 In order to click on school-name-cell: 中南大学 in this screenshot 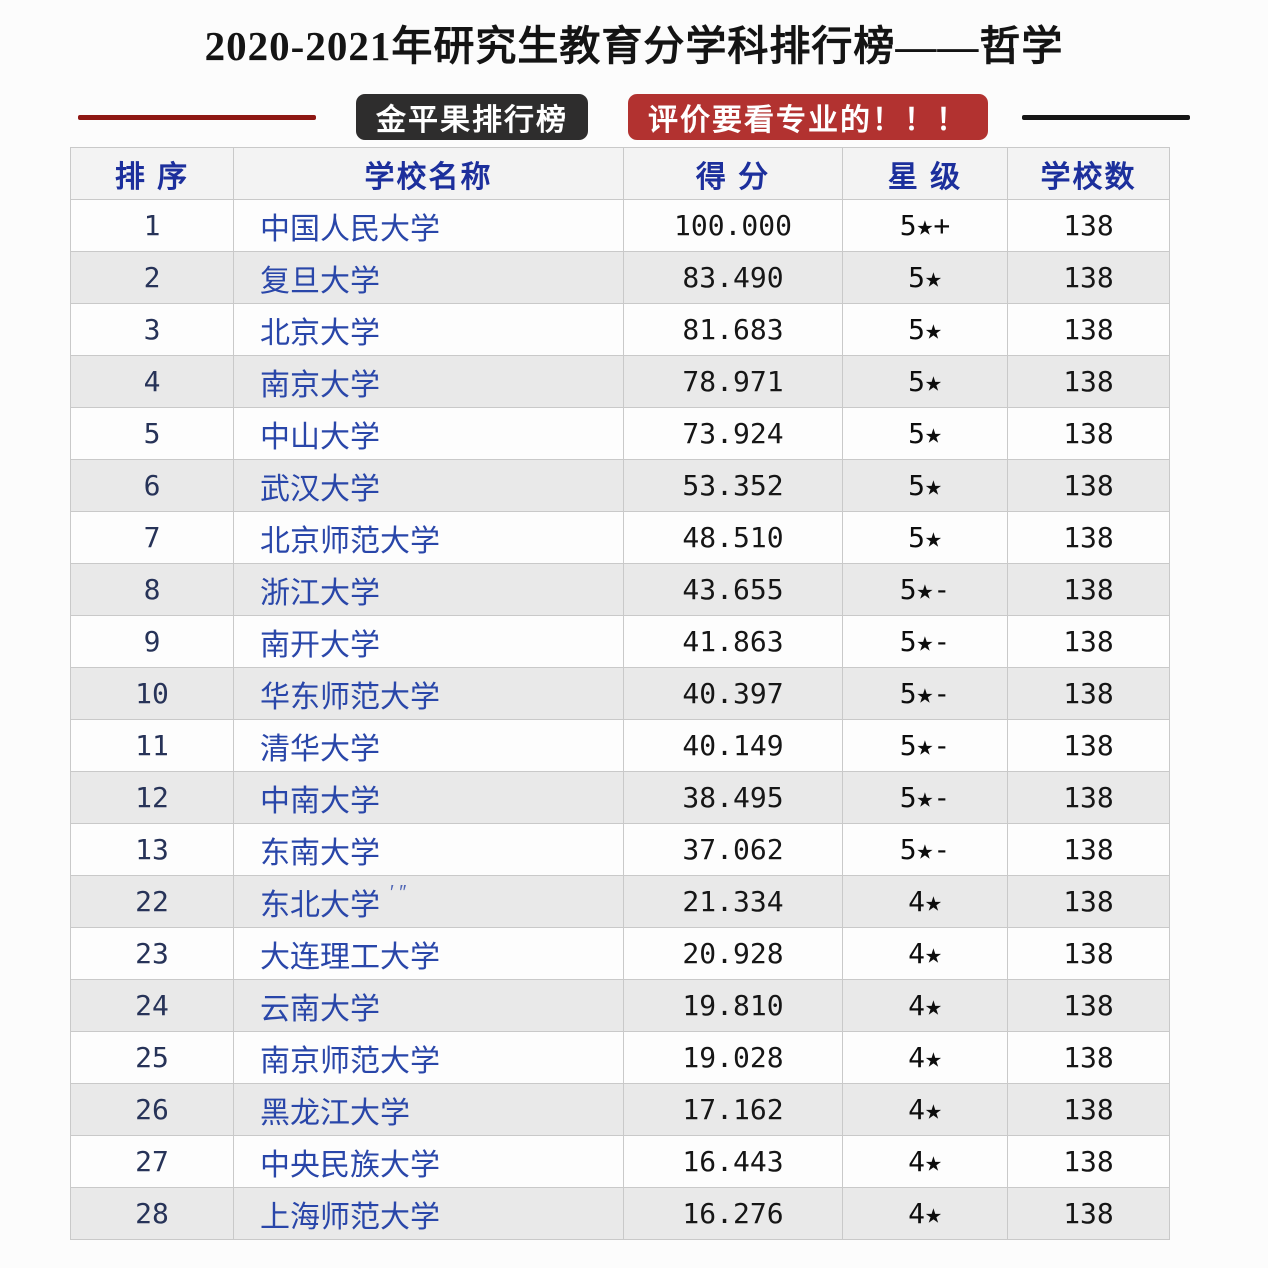, I will do `click(429, 798)`.